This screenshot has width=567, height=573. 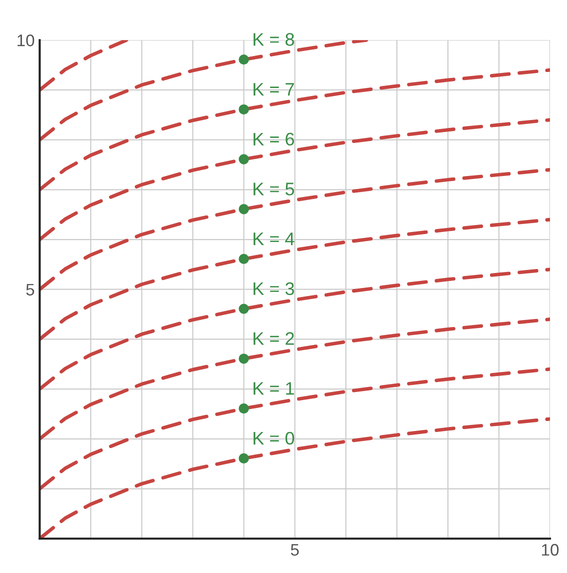 I want to click on annotation: K = 2, so click(x=274, y=338).